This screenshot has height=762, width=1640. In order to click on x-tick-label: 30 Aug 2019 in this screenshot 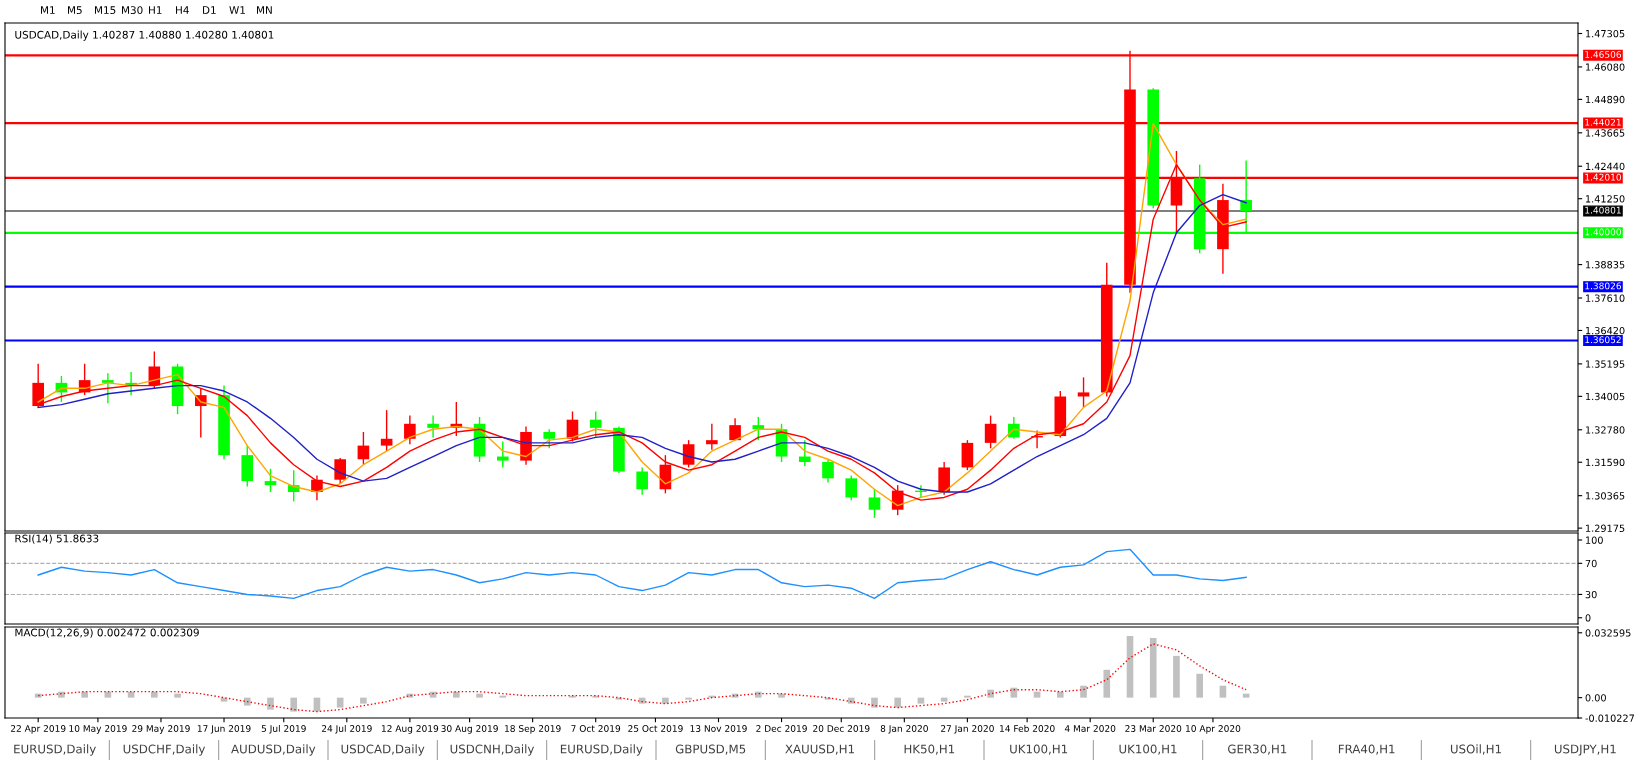, I will do `click(469, 729)`.